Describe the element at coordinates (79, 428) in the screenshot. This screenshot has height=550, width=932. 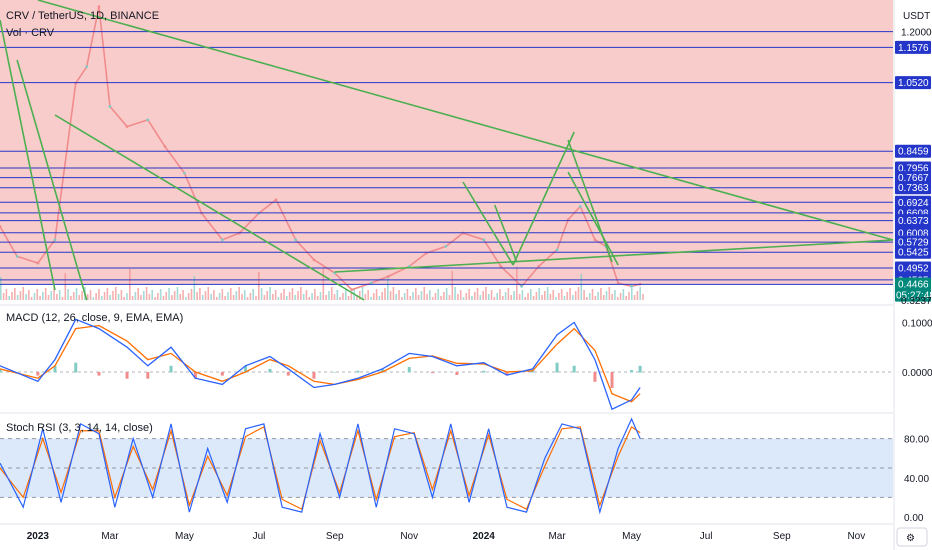
I see `stoch-rsi-title: Stoch RSI (3, 3, 14, 14, close)` at that location.